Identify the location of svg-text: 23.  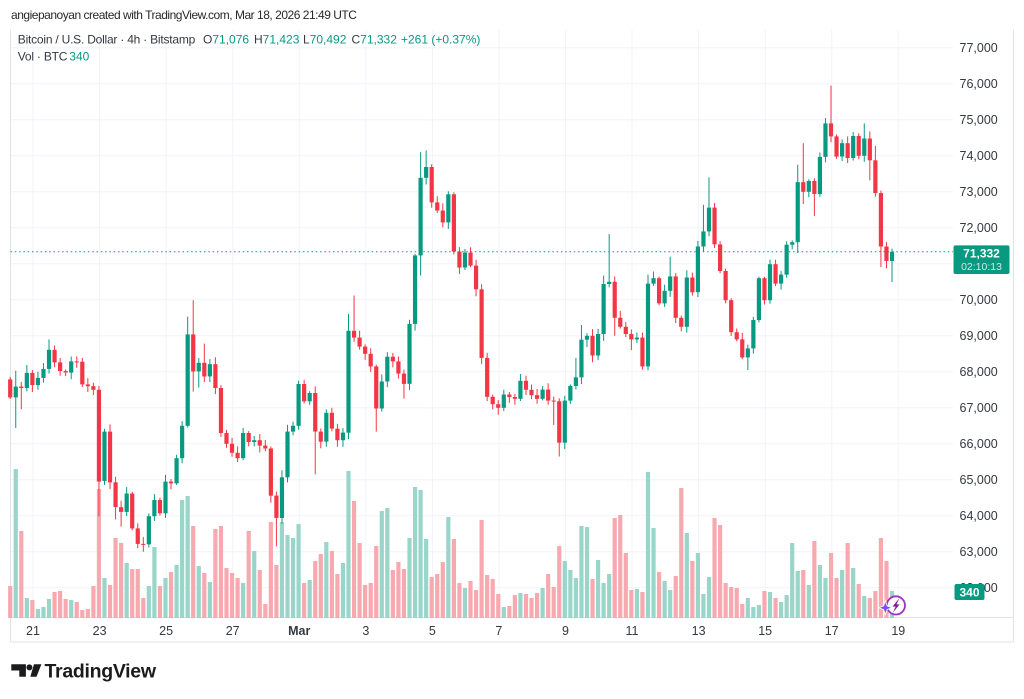
(100, 631).